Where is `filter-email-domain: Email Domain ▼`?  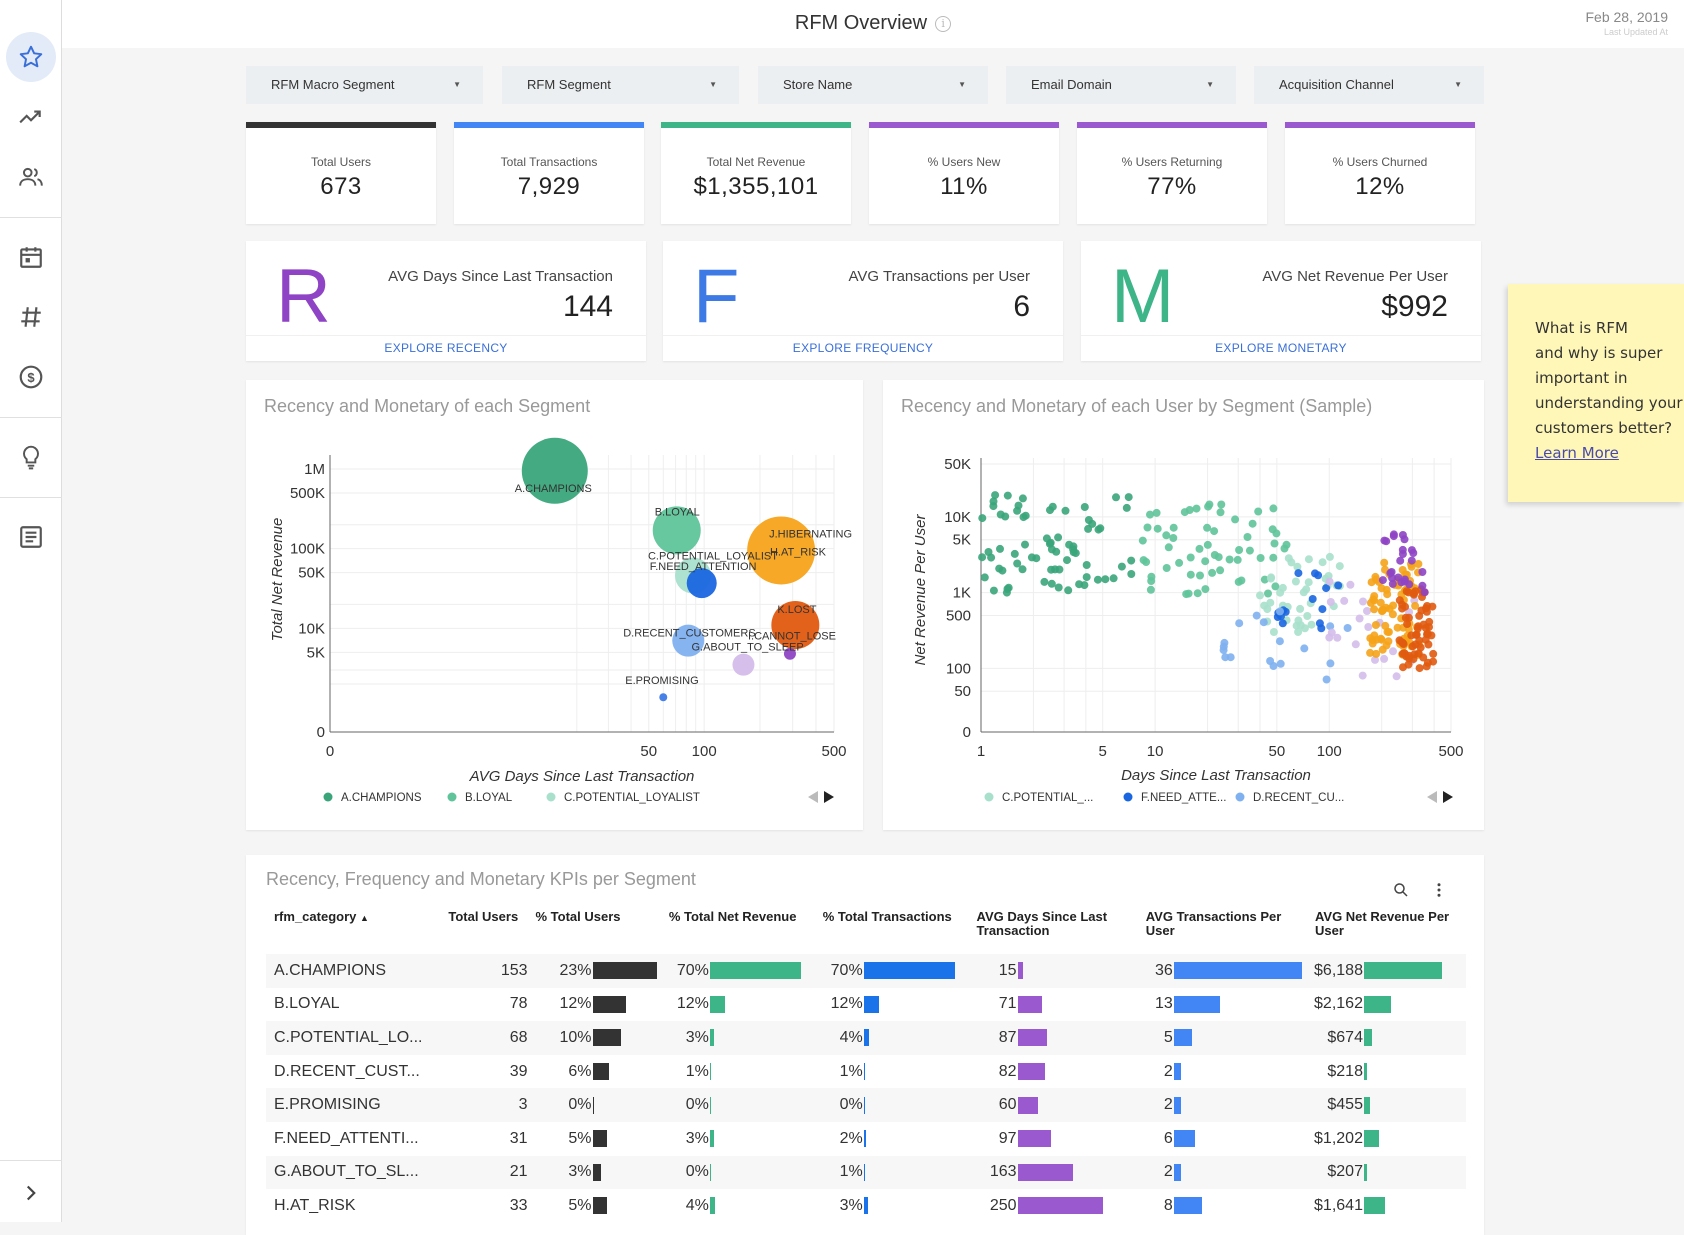 filter-email-domain: Email Domain ▼ is located at coordinates (1121, 85).